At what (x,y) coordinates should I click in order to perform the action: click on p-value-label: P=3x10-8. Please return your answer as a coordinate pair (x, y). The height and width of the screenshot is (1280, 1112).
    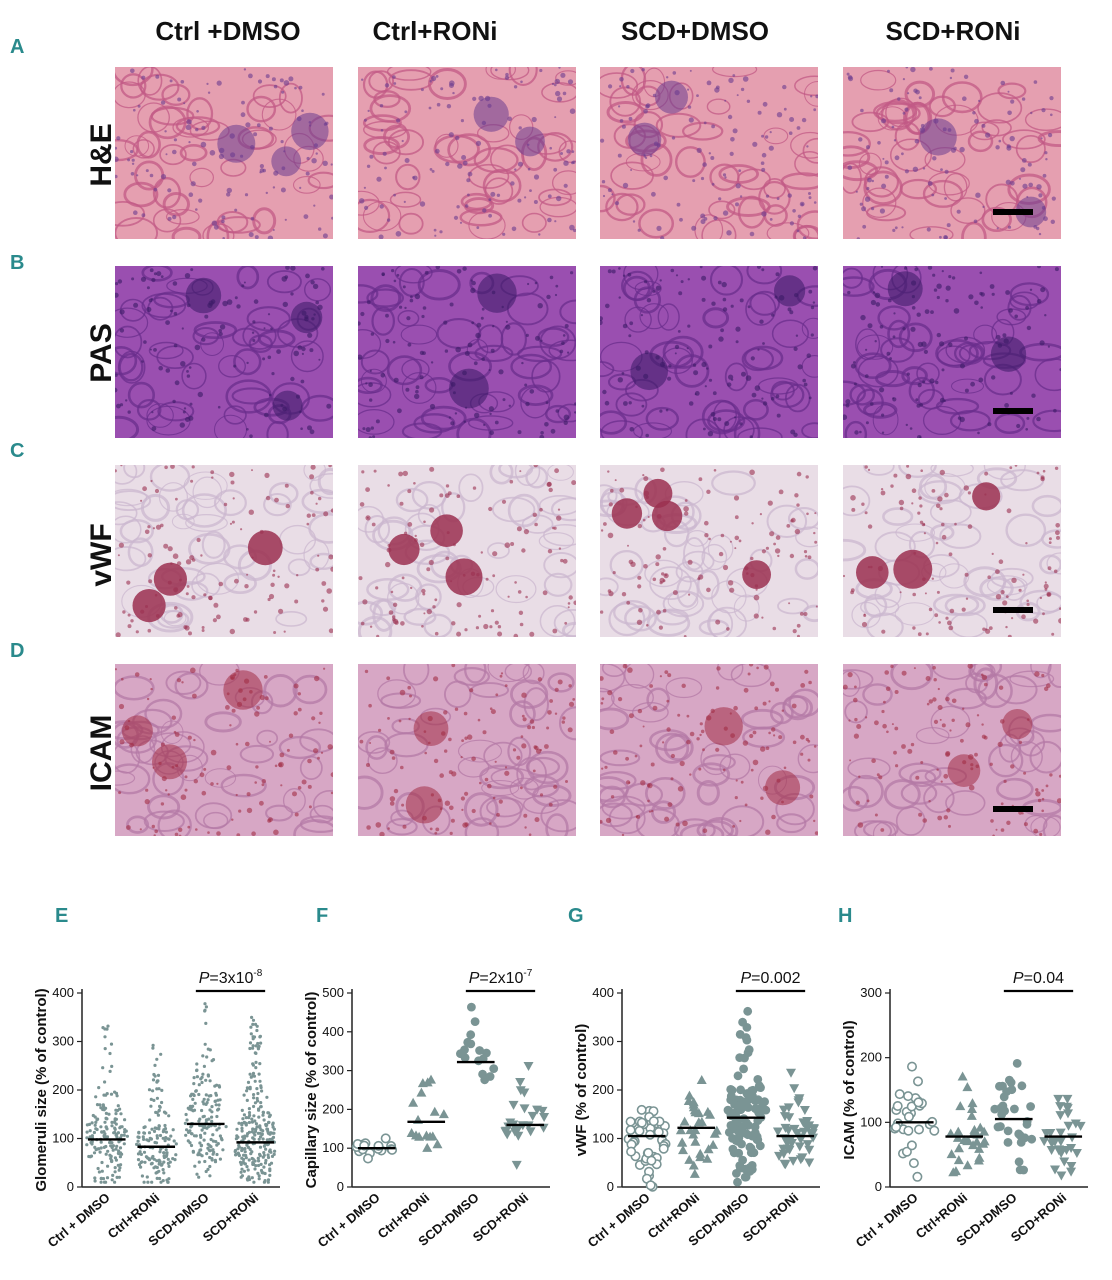
    Looking at the image, I should click on (231, 977).